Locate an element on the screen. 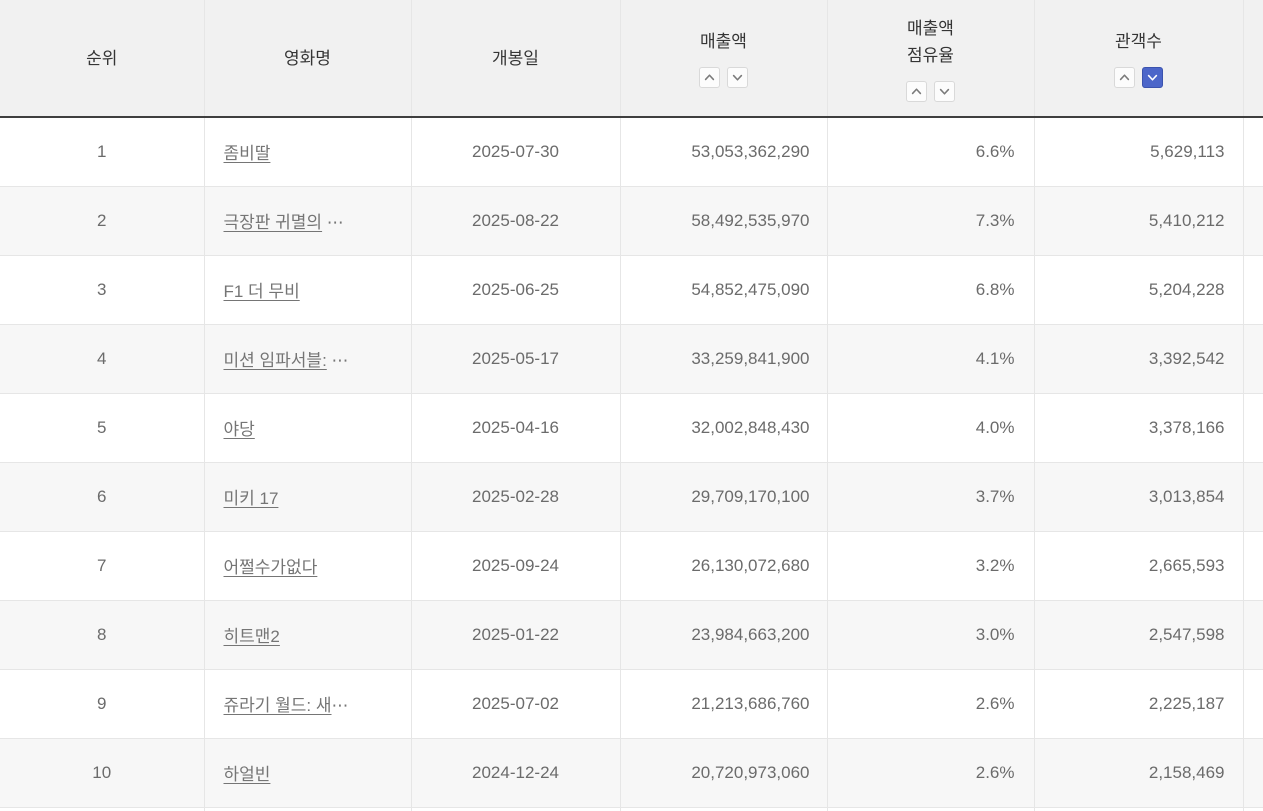 This screenshot has width=1263, height=811. audience-cell: 2,547,598 is located at coordinates (1138, 635).